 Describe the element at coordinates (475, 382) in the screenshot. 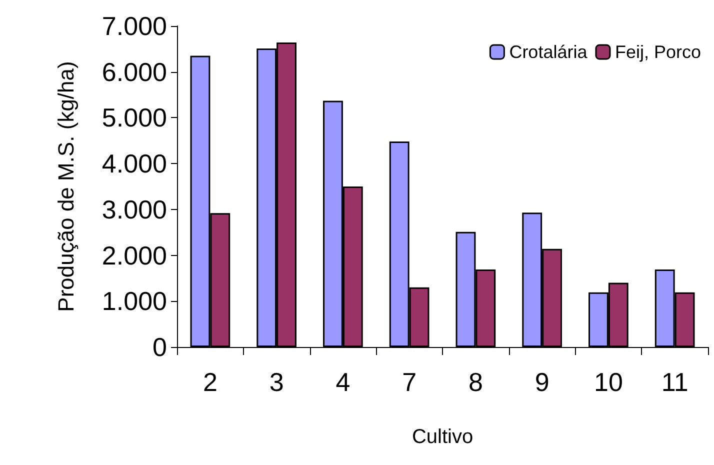

I see `x-tick-label: 8` at that location.